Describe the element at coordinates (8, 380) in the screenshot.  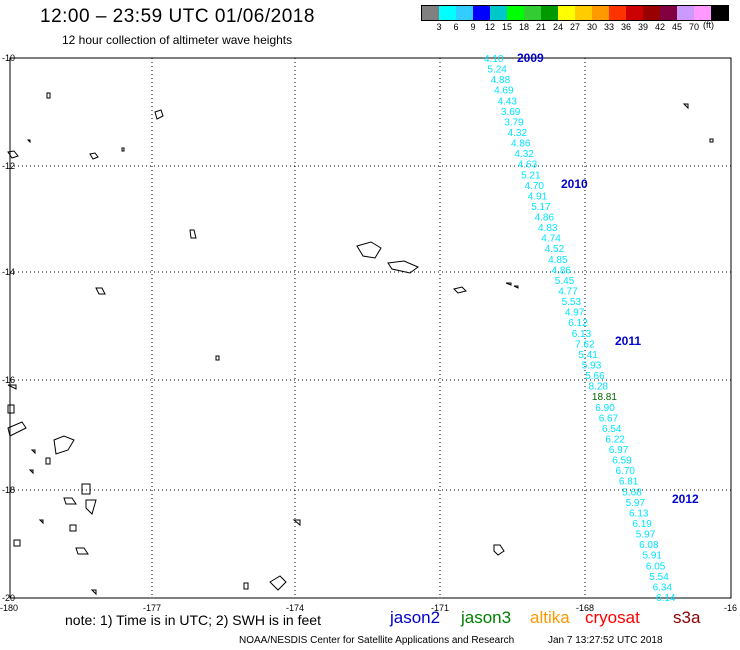
I see `y-tick-label: -16` at that location.